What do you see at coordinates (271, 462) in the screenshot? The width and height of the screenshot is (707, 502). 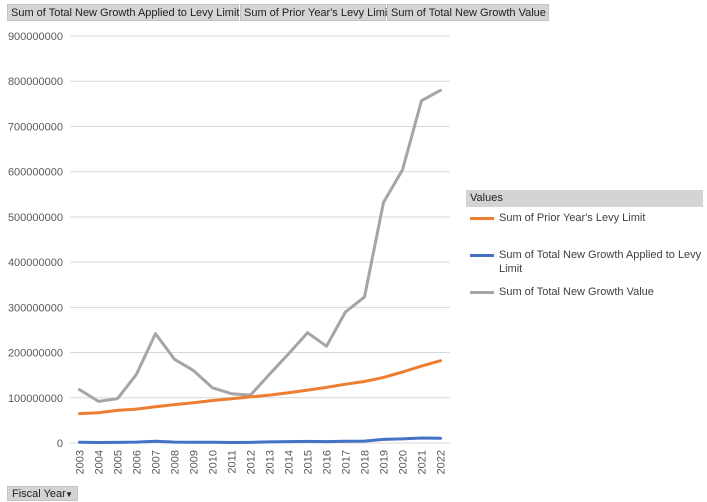 I see `x-tick-label: 2013` at bounding box center [271, 462].